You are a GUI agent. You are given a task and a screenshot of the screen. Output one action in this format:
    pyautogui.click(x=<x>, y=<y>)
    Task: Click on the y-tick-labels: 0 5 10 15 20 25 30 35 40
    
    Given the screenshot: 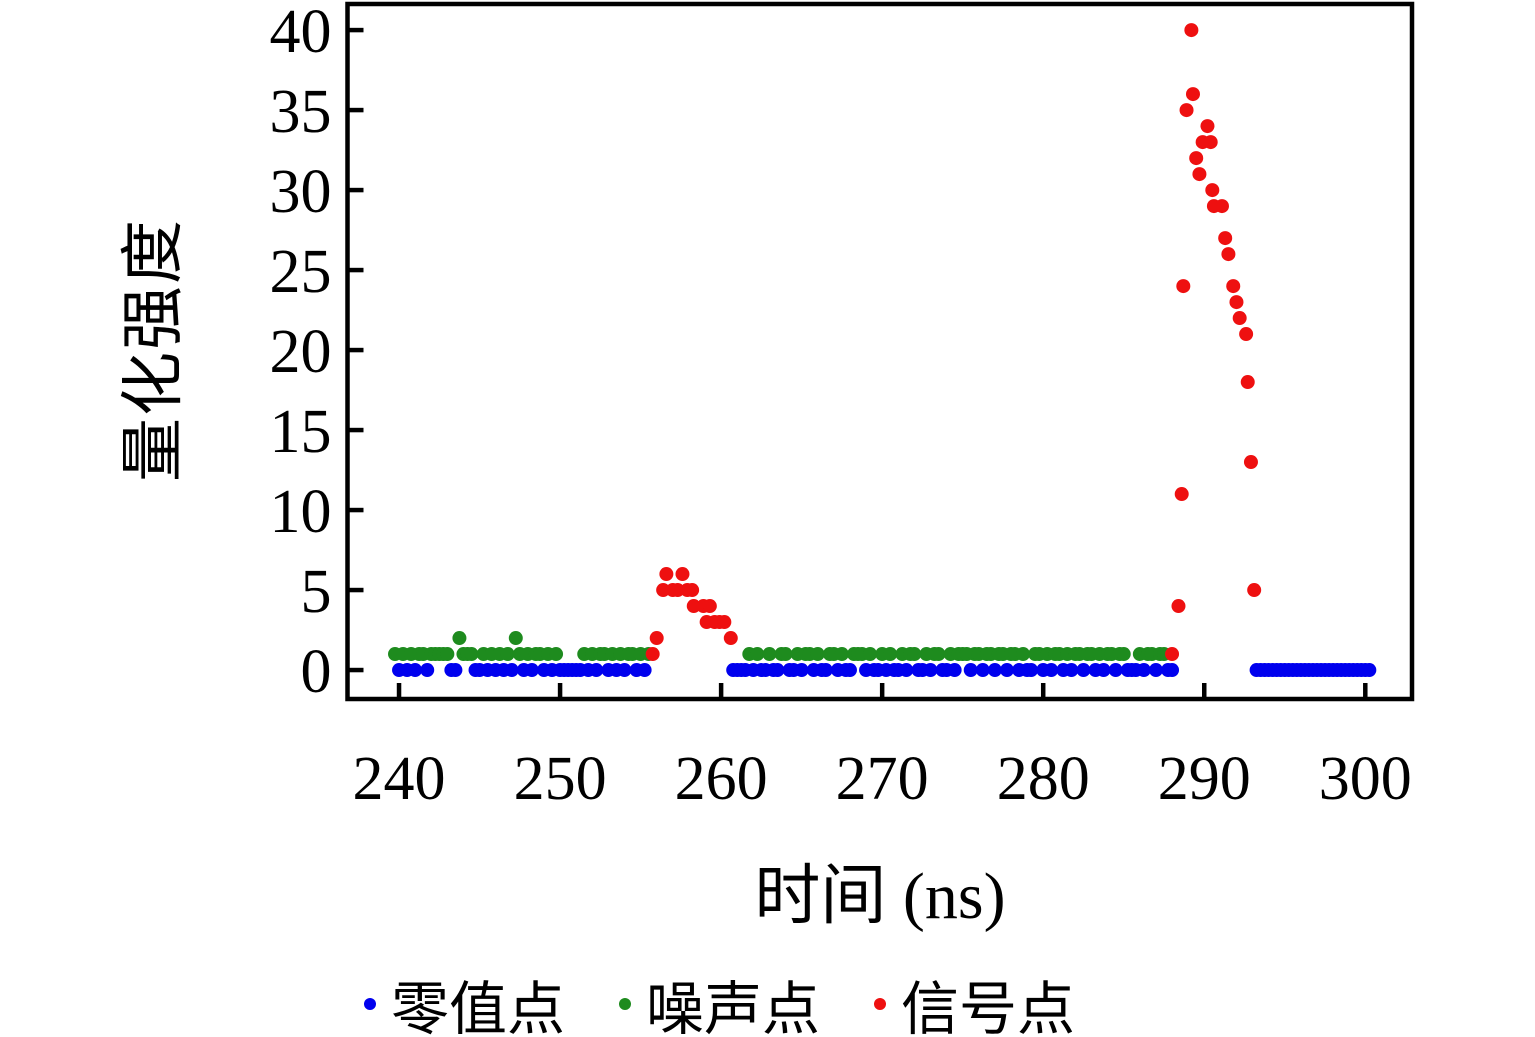 What is the action you would take?
    pyautogui.click(x=301, y=353)
    